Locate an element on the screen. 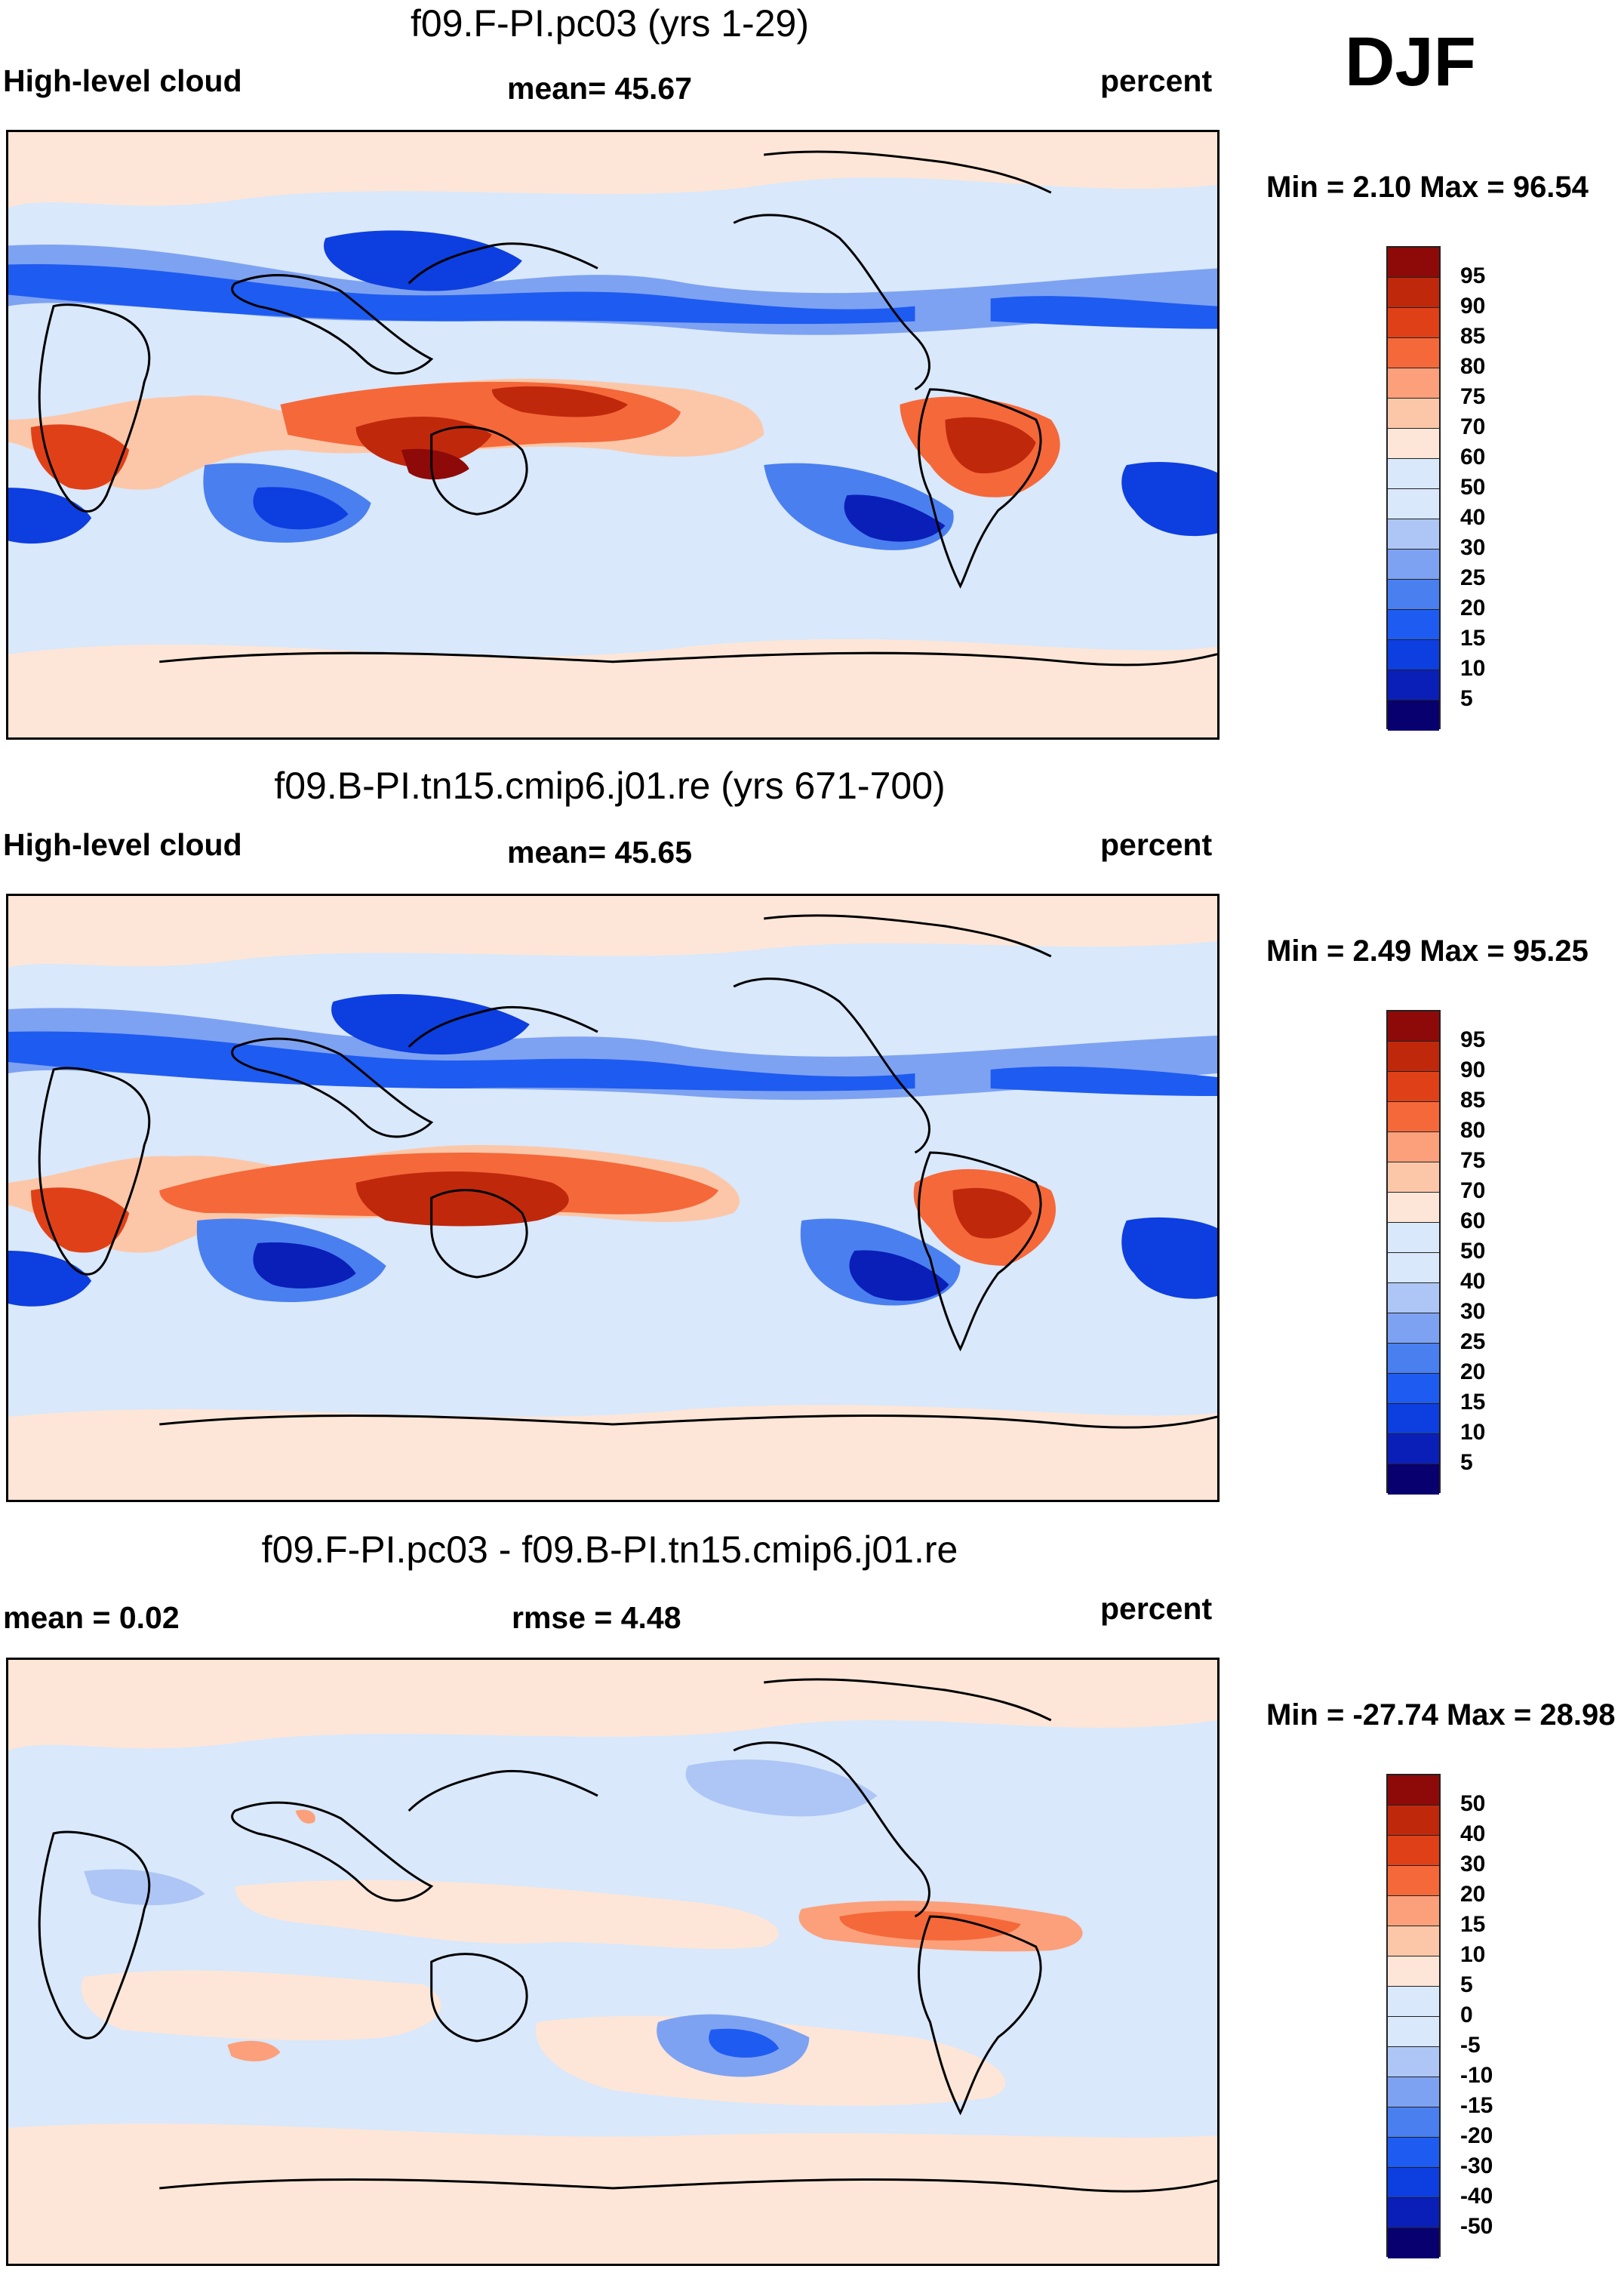  panel-1-units-label: percent is located at coordinates (1156, 80).